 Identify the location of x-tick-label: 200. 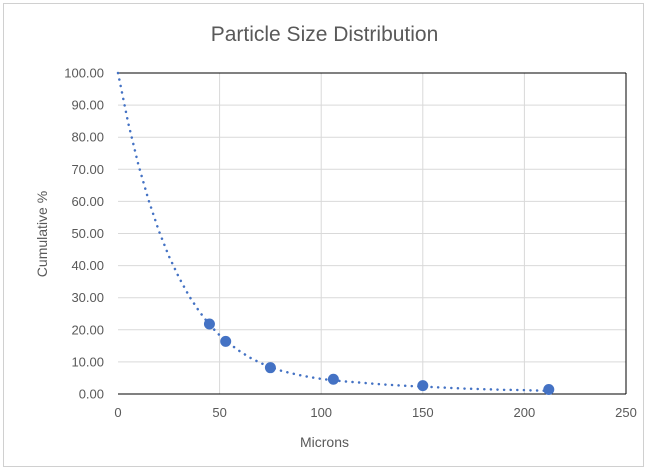
(525, 412).